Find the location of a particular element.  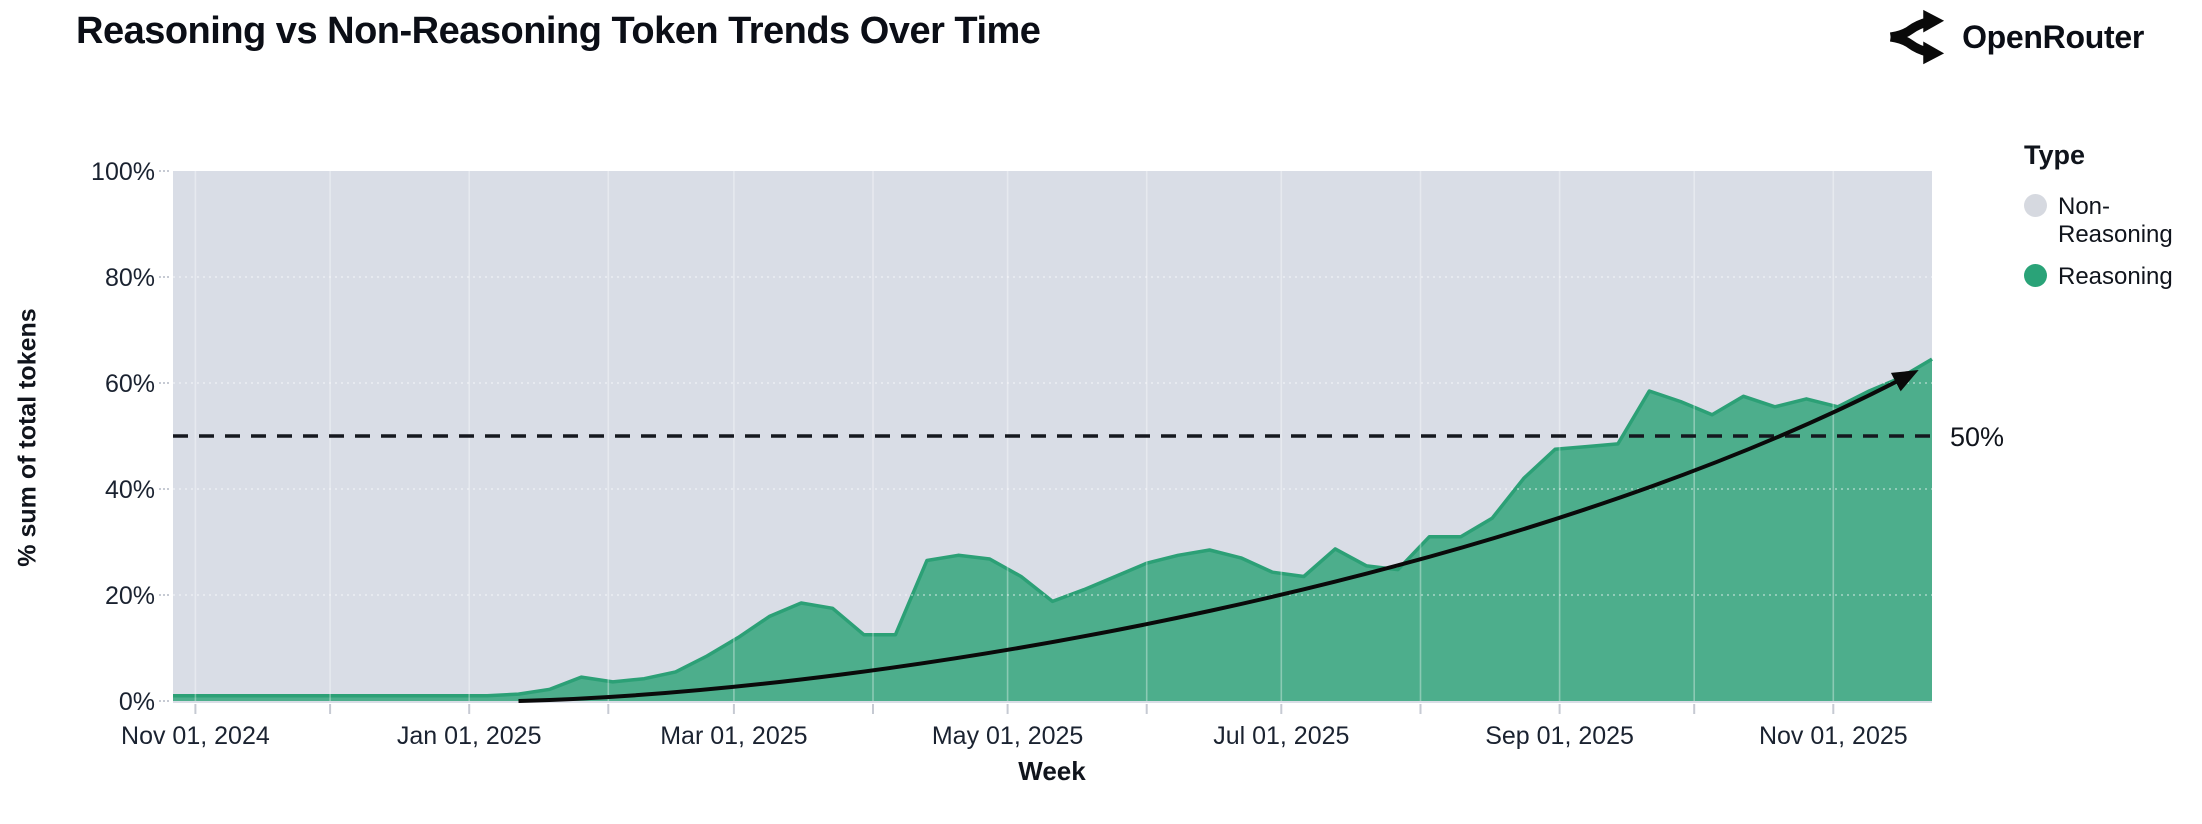

openrouter-brand: OpenRouter is located at coordinates (2015, 37).